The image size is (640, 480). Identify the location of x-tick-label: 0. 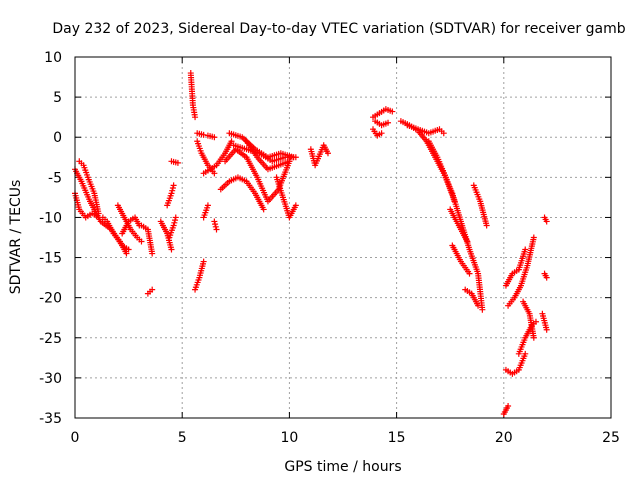
(75, 438).